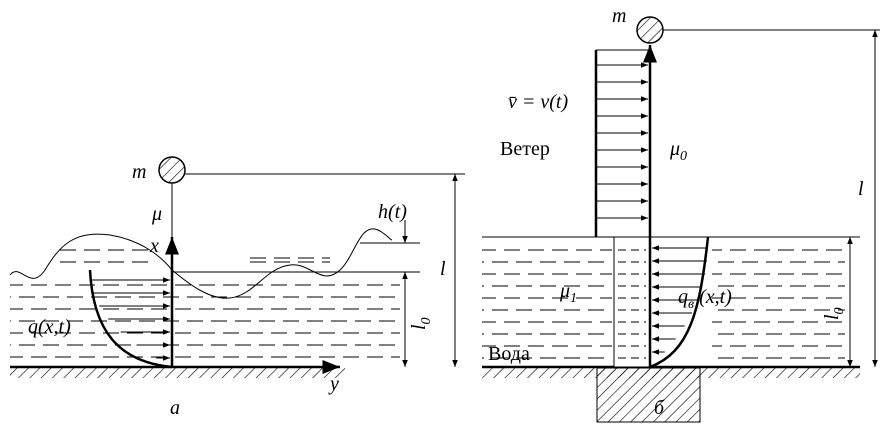 The image size is (881, 424). What do you see at coordinates (156, 214) in the screenshot?
I see `label-mu: μ` at bounding box center [156, 214].